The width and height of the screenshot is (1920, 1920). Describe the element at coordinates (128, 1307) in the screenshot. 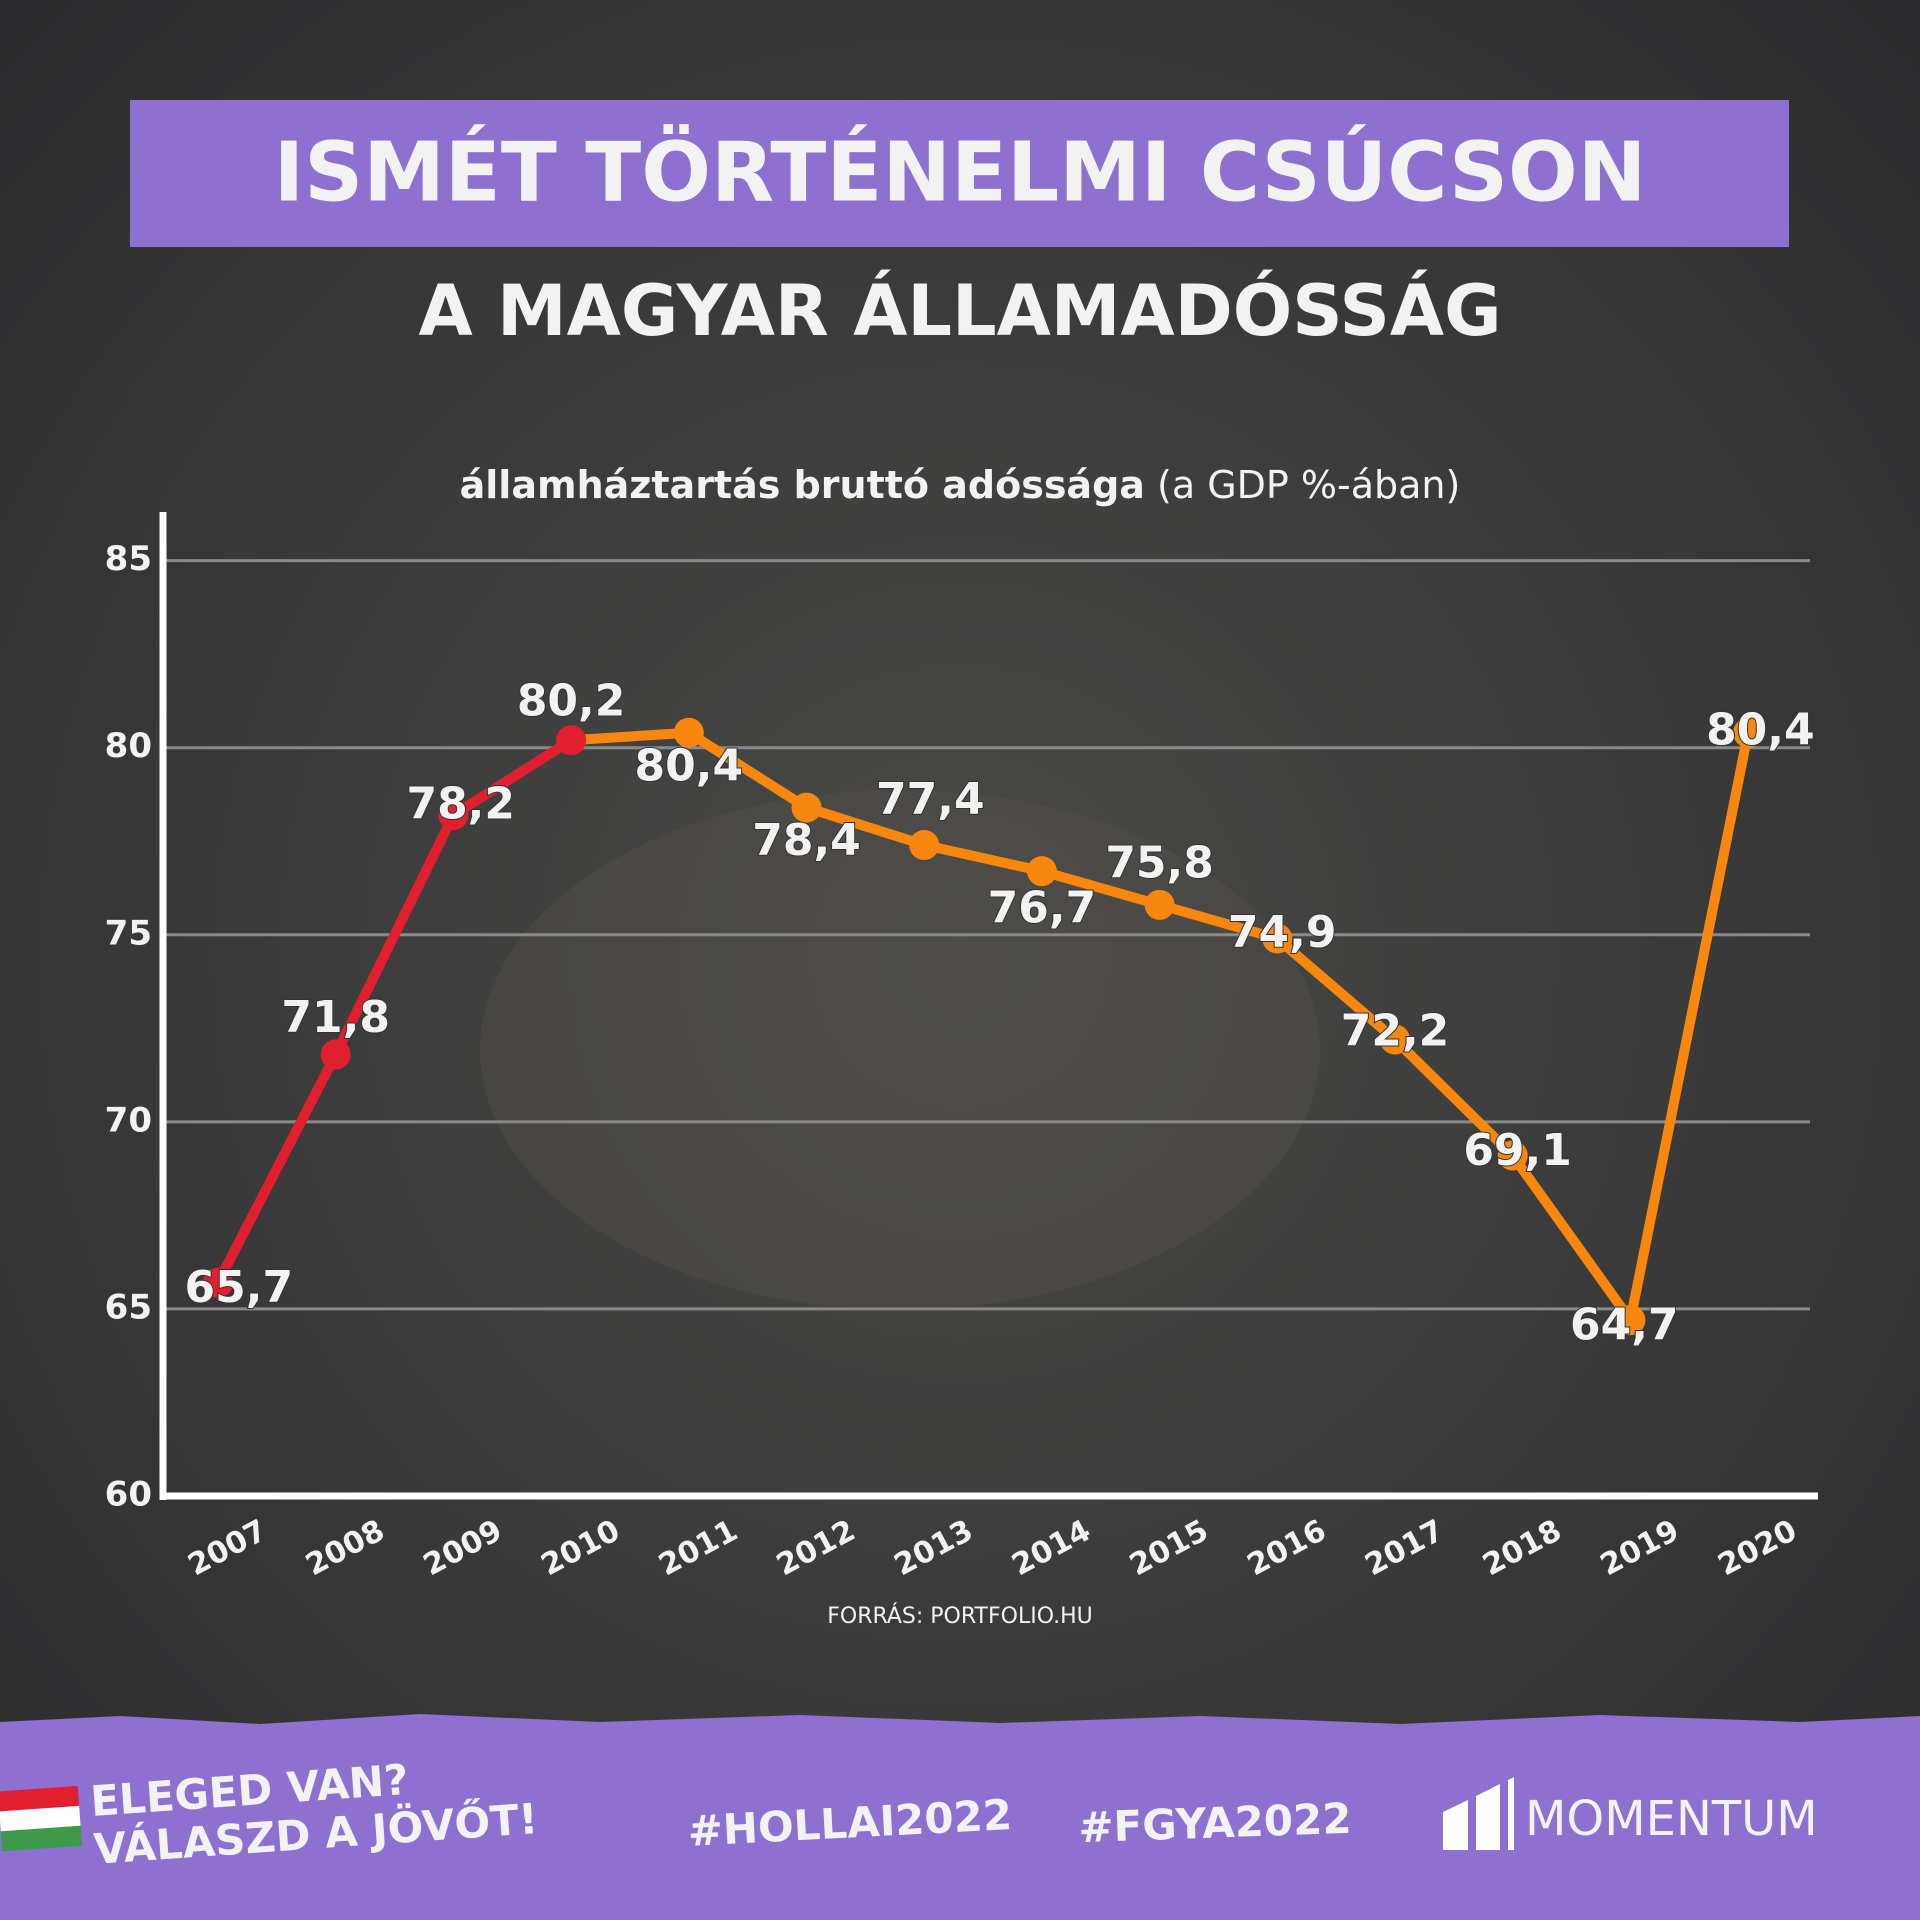

I see `y-tick-label: 65` at that location.